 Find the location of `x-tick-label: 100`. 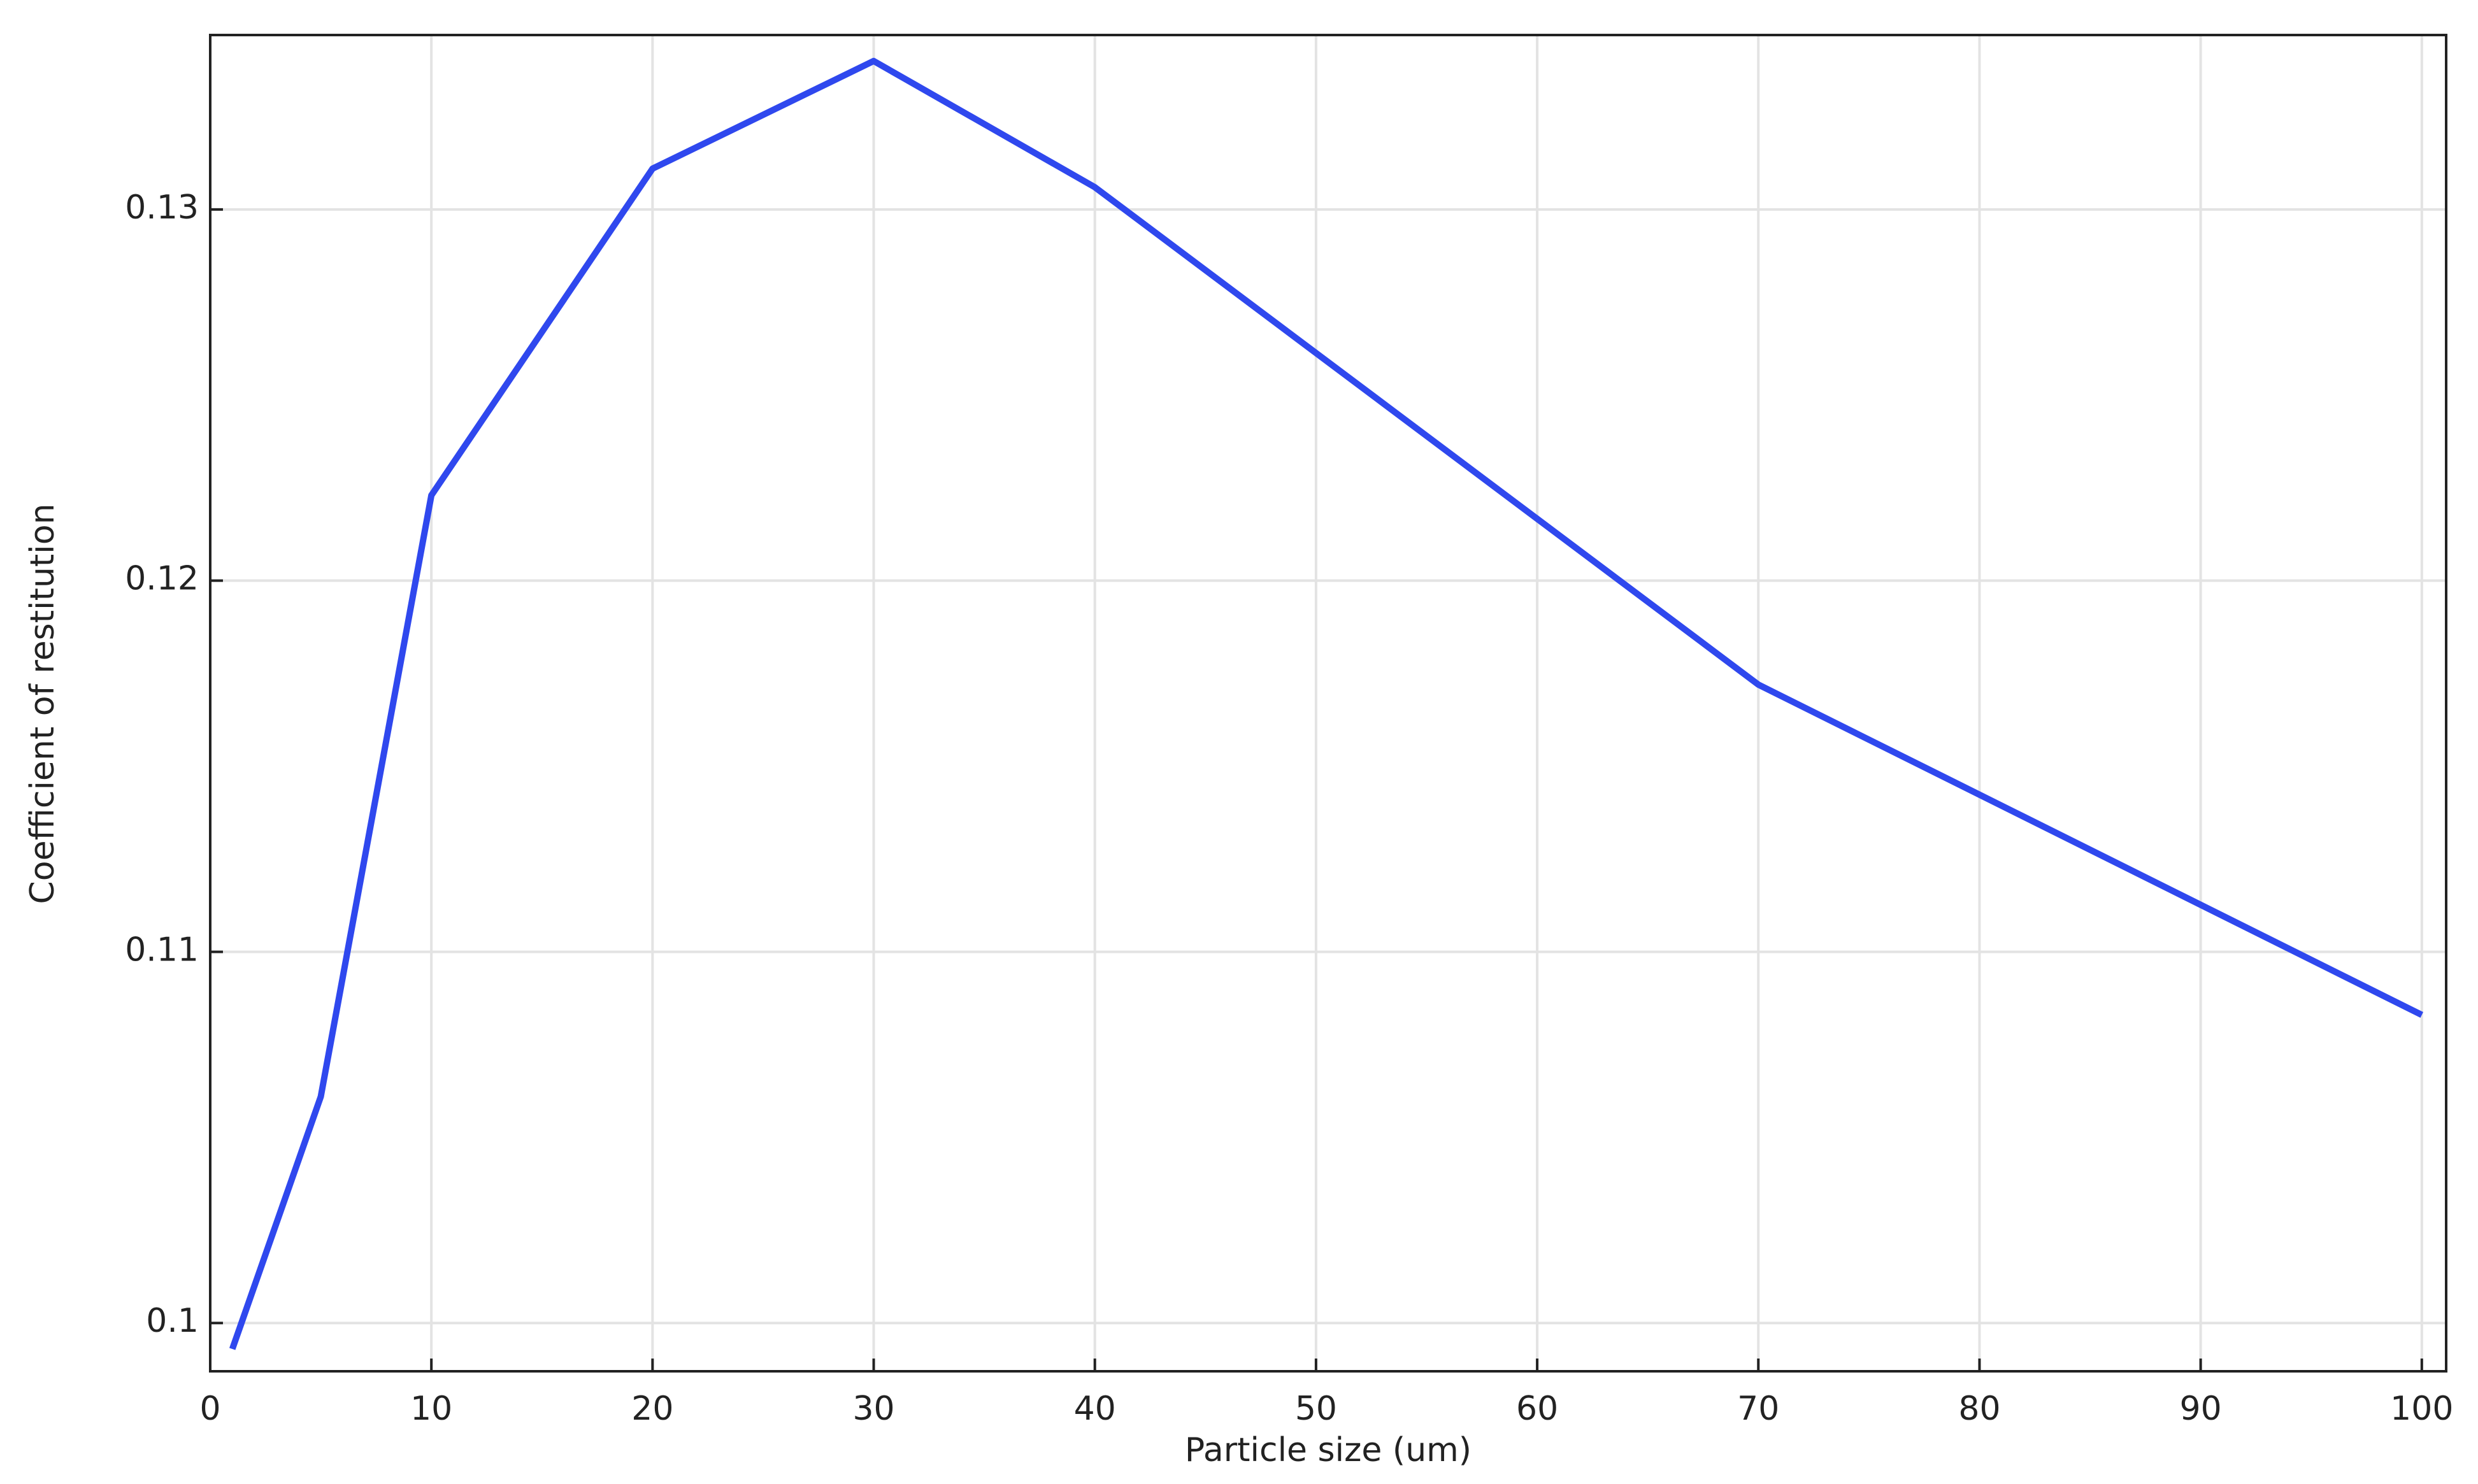

x-tick-label: 100 is located at coordinates (2421, 1409).